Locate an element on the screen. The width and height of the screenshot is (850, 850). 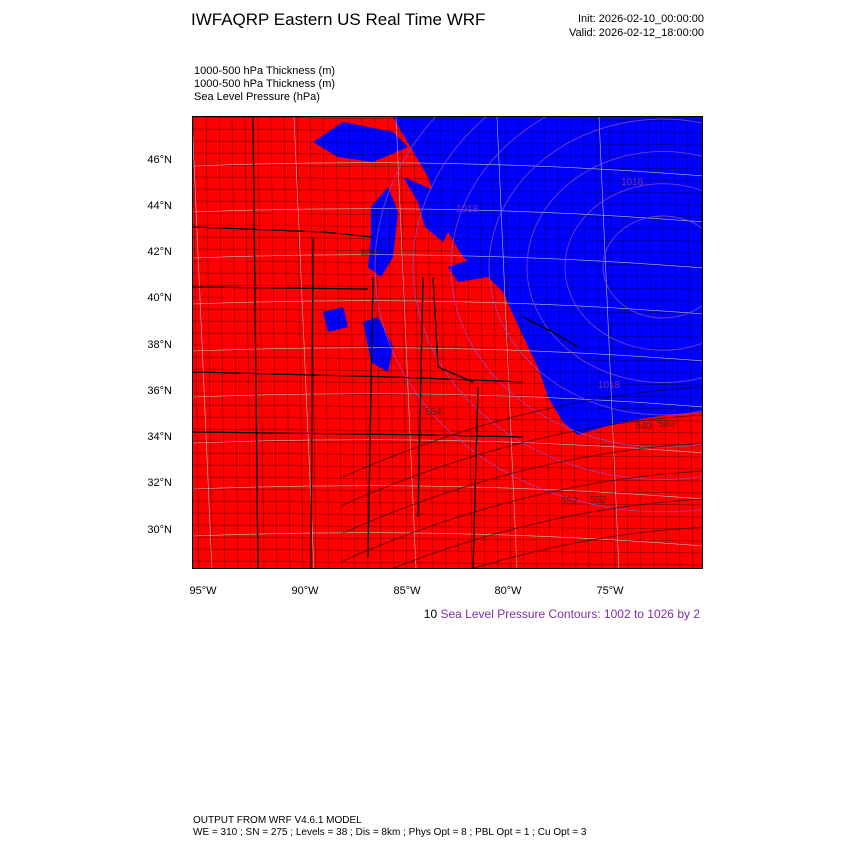
lat-tick-label: 34°N is located at coordinates (159, 437).